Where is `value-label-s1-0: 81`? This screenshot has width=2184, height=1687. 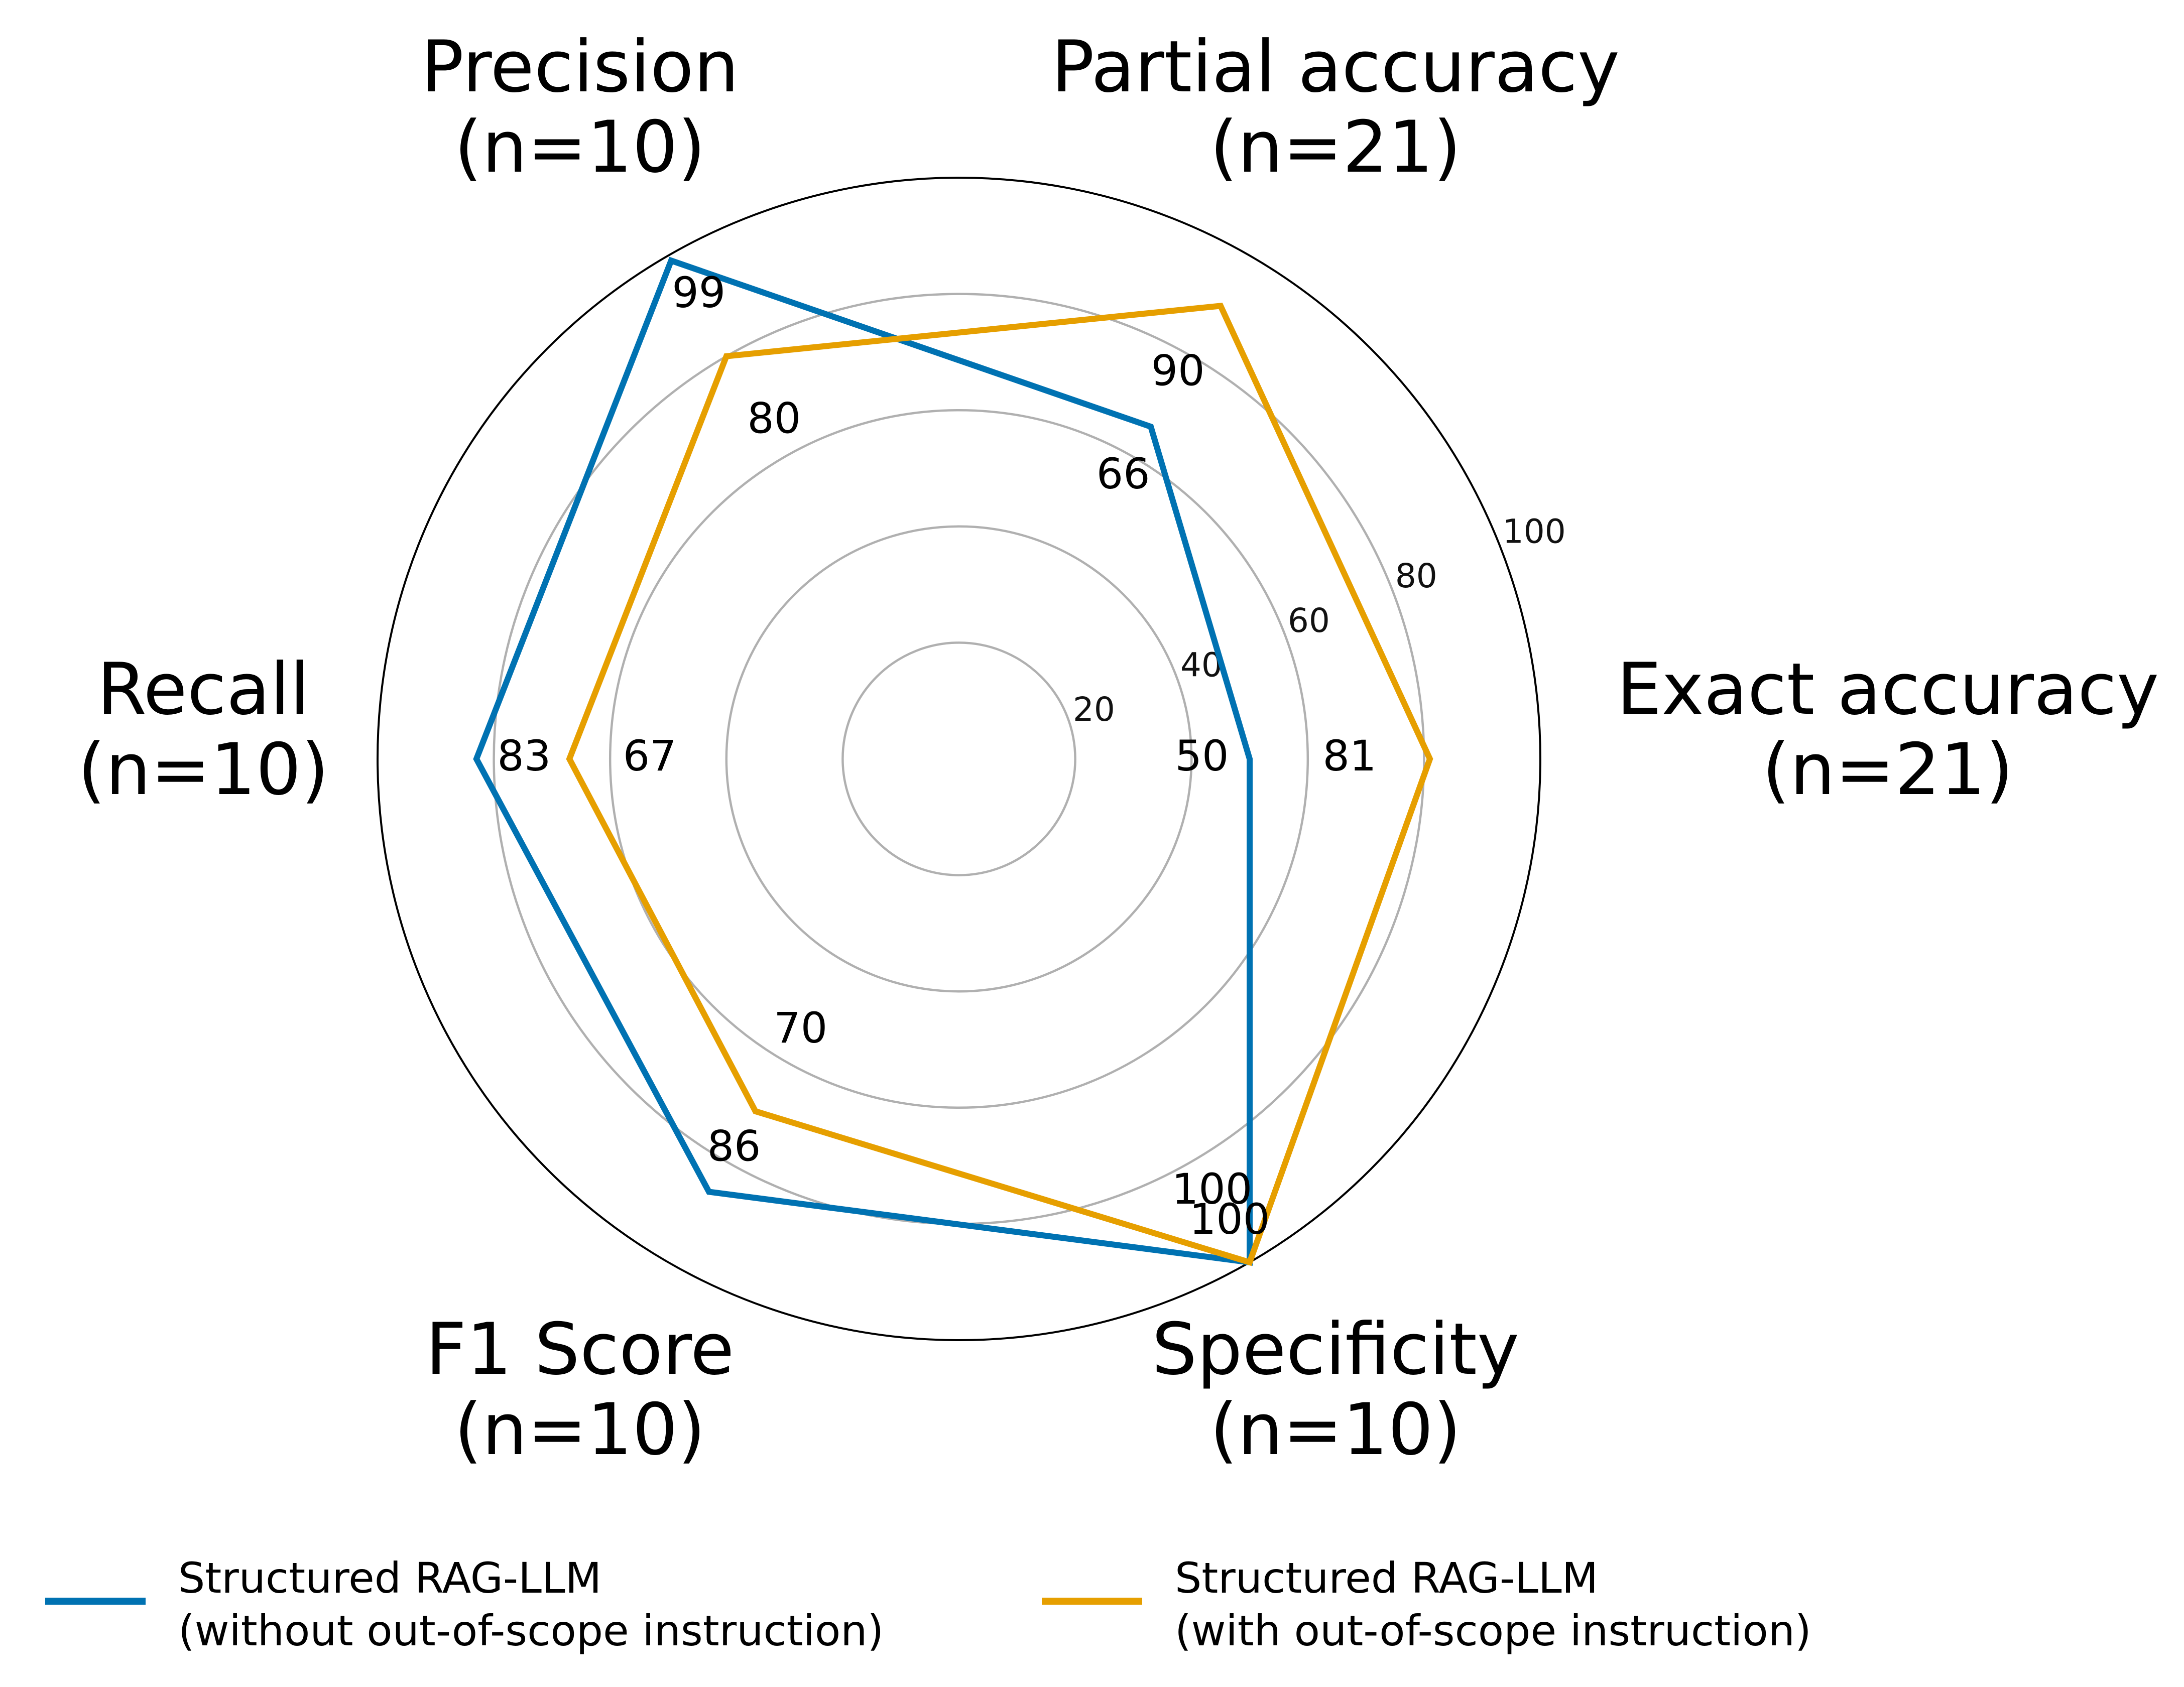
value-label-s1-0: 81 is located at coordinates (1350, 756).